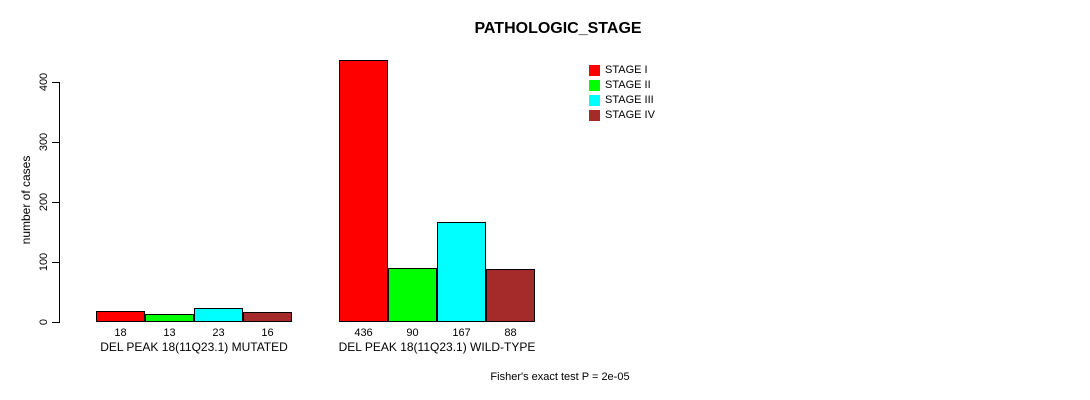  Describe the element at coordinates (510, 333) in the screenshot. I see `bar-value-label: 88` at that location.